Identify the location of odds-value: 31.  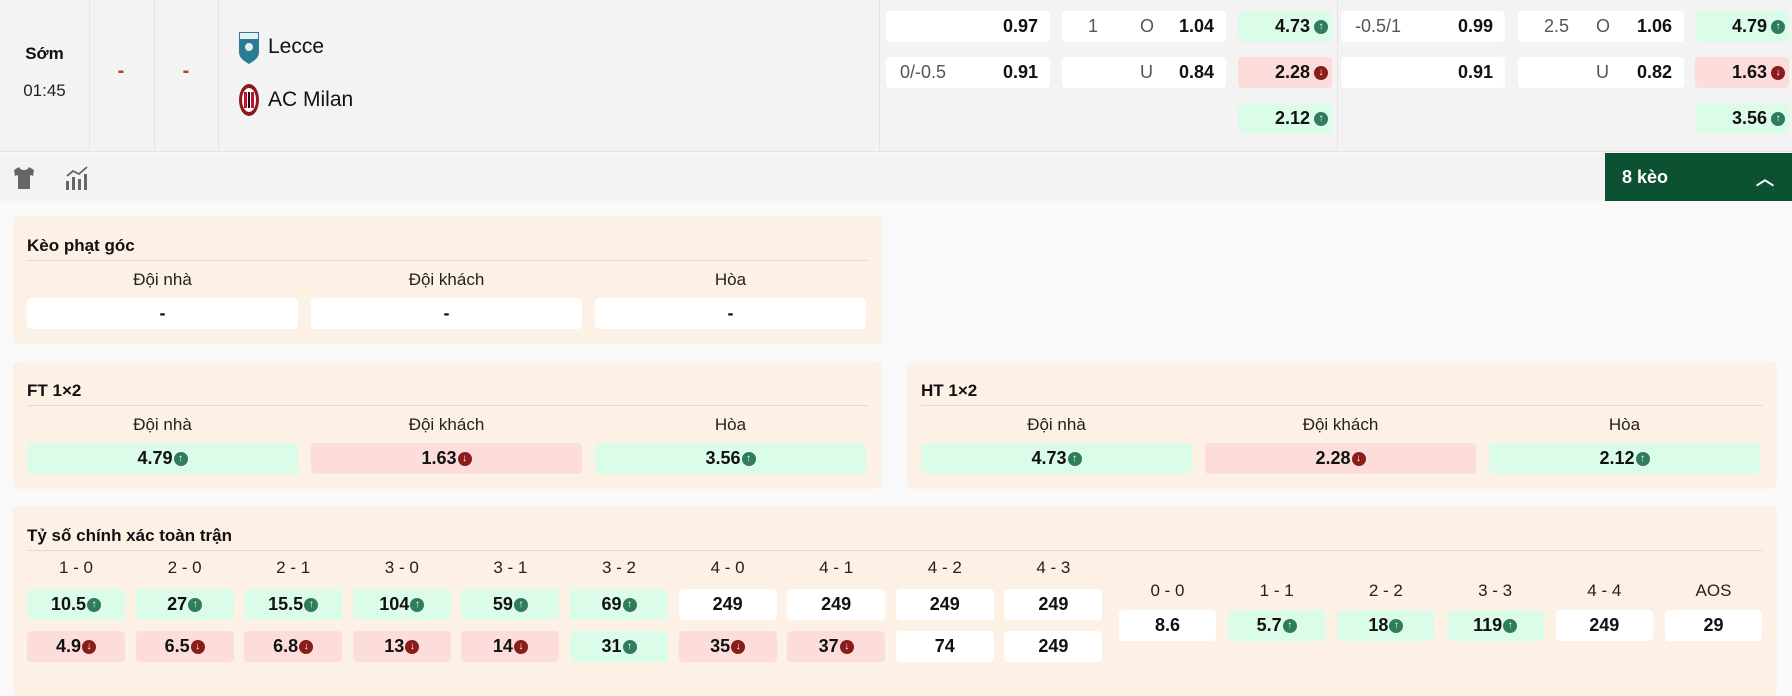
(611, 646).